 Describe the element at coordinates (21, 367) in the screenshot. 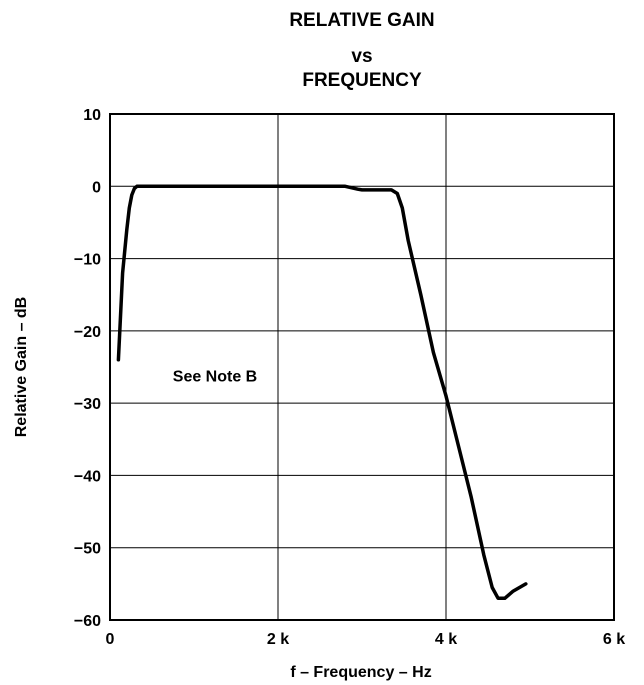

I see `y-axis-label: Relative Gain – dB` at that location.